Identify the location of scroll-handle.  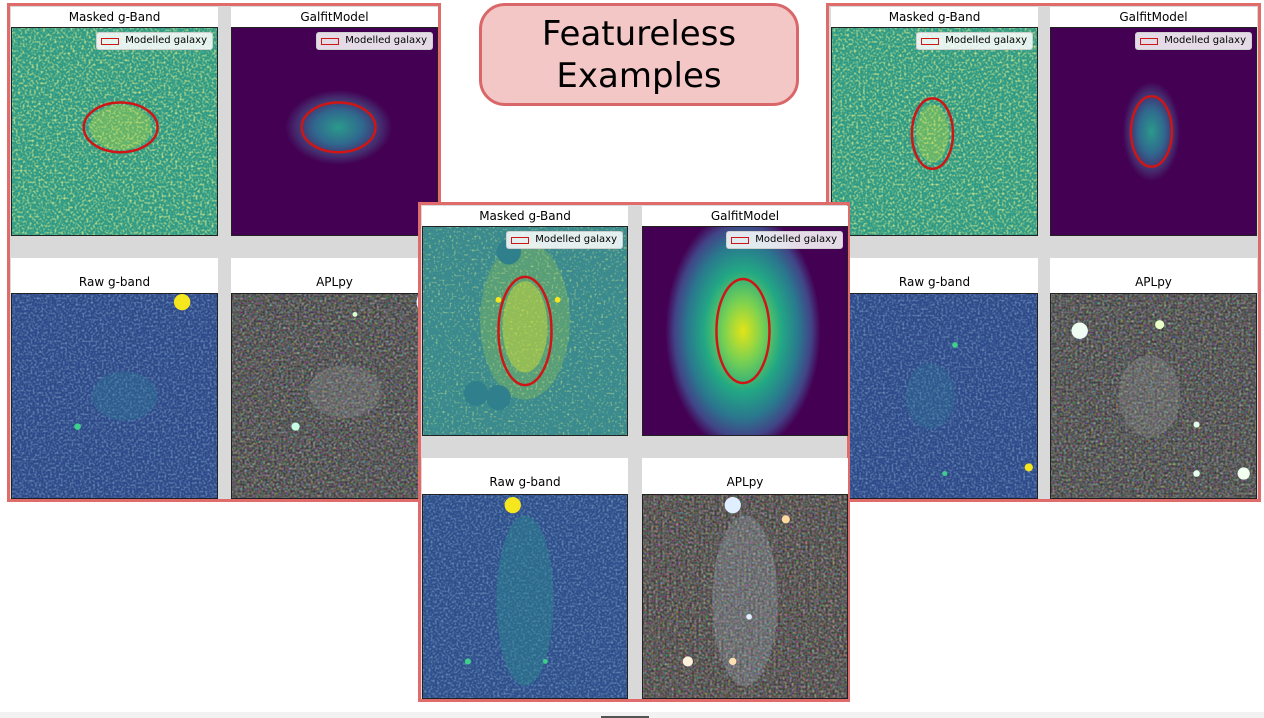
(625, 717).